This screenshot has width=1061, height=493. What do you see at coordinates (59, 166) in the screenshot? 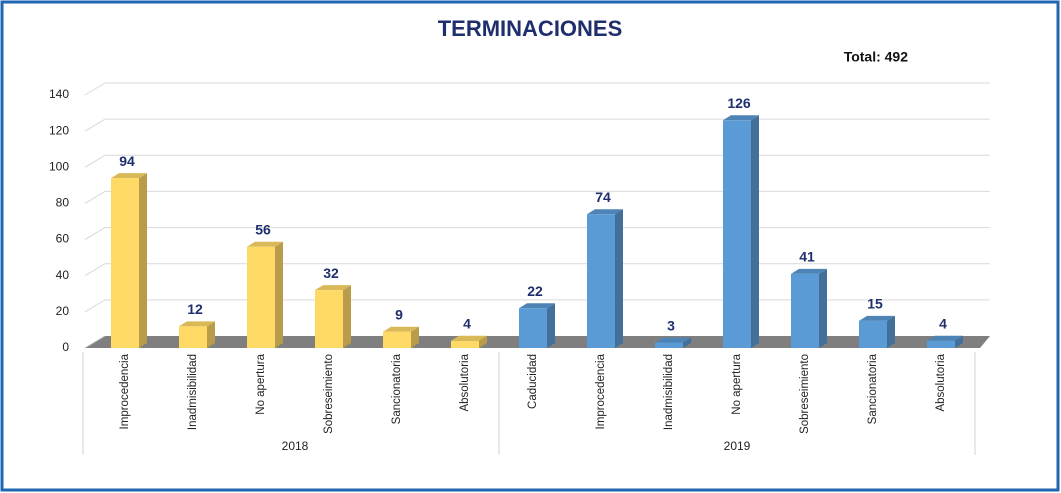
I see `y-tick-label: 100` at bounding box center [59, 166].